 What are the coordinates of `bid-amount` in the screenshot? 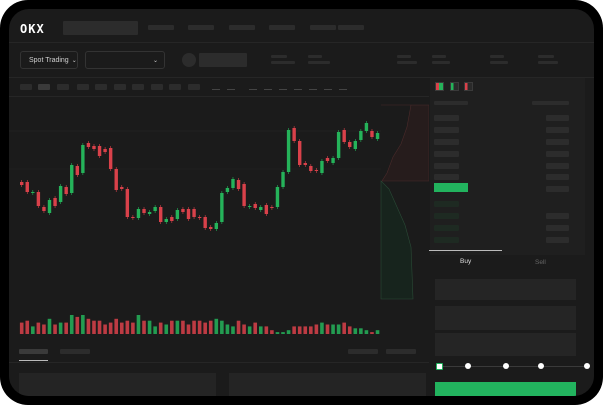 It's located at (557, 228).